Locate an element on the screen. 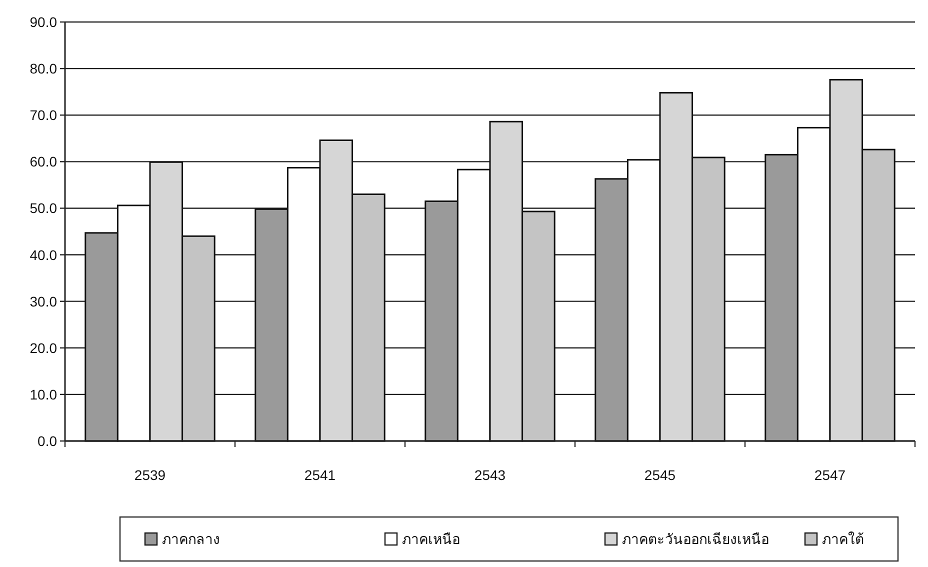  y-tick-label: 10.0 is located at coordinates (44, 394).